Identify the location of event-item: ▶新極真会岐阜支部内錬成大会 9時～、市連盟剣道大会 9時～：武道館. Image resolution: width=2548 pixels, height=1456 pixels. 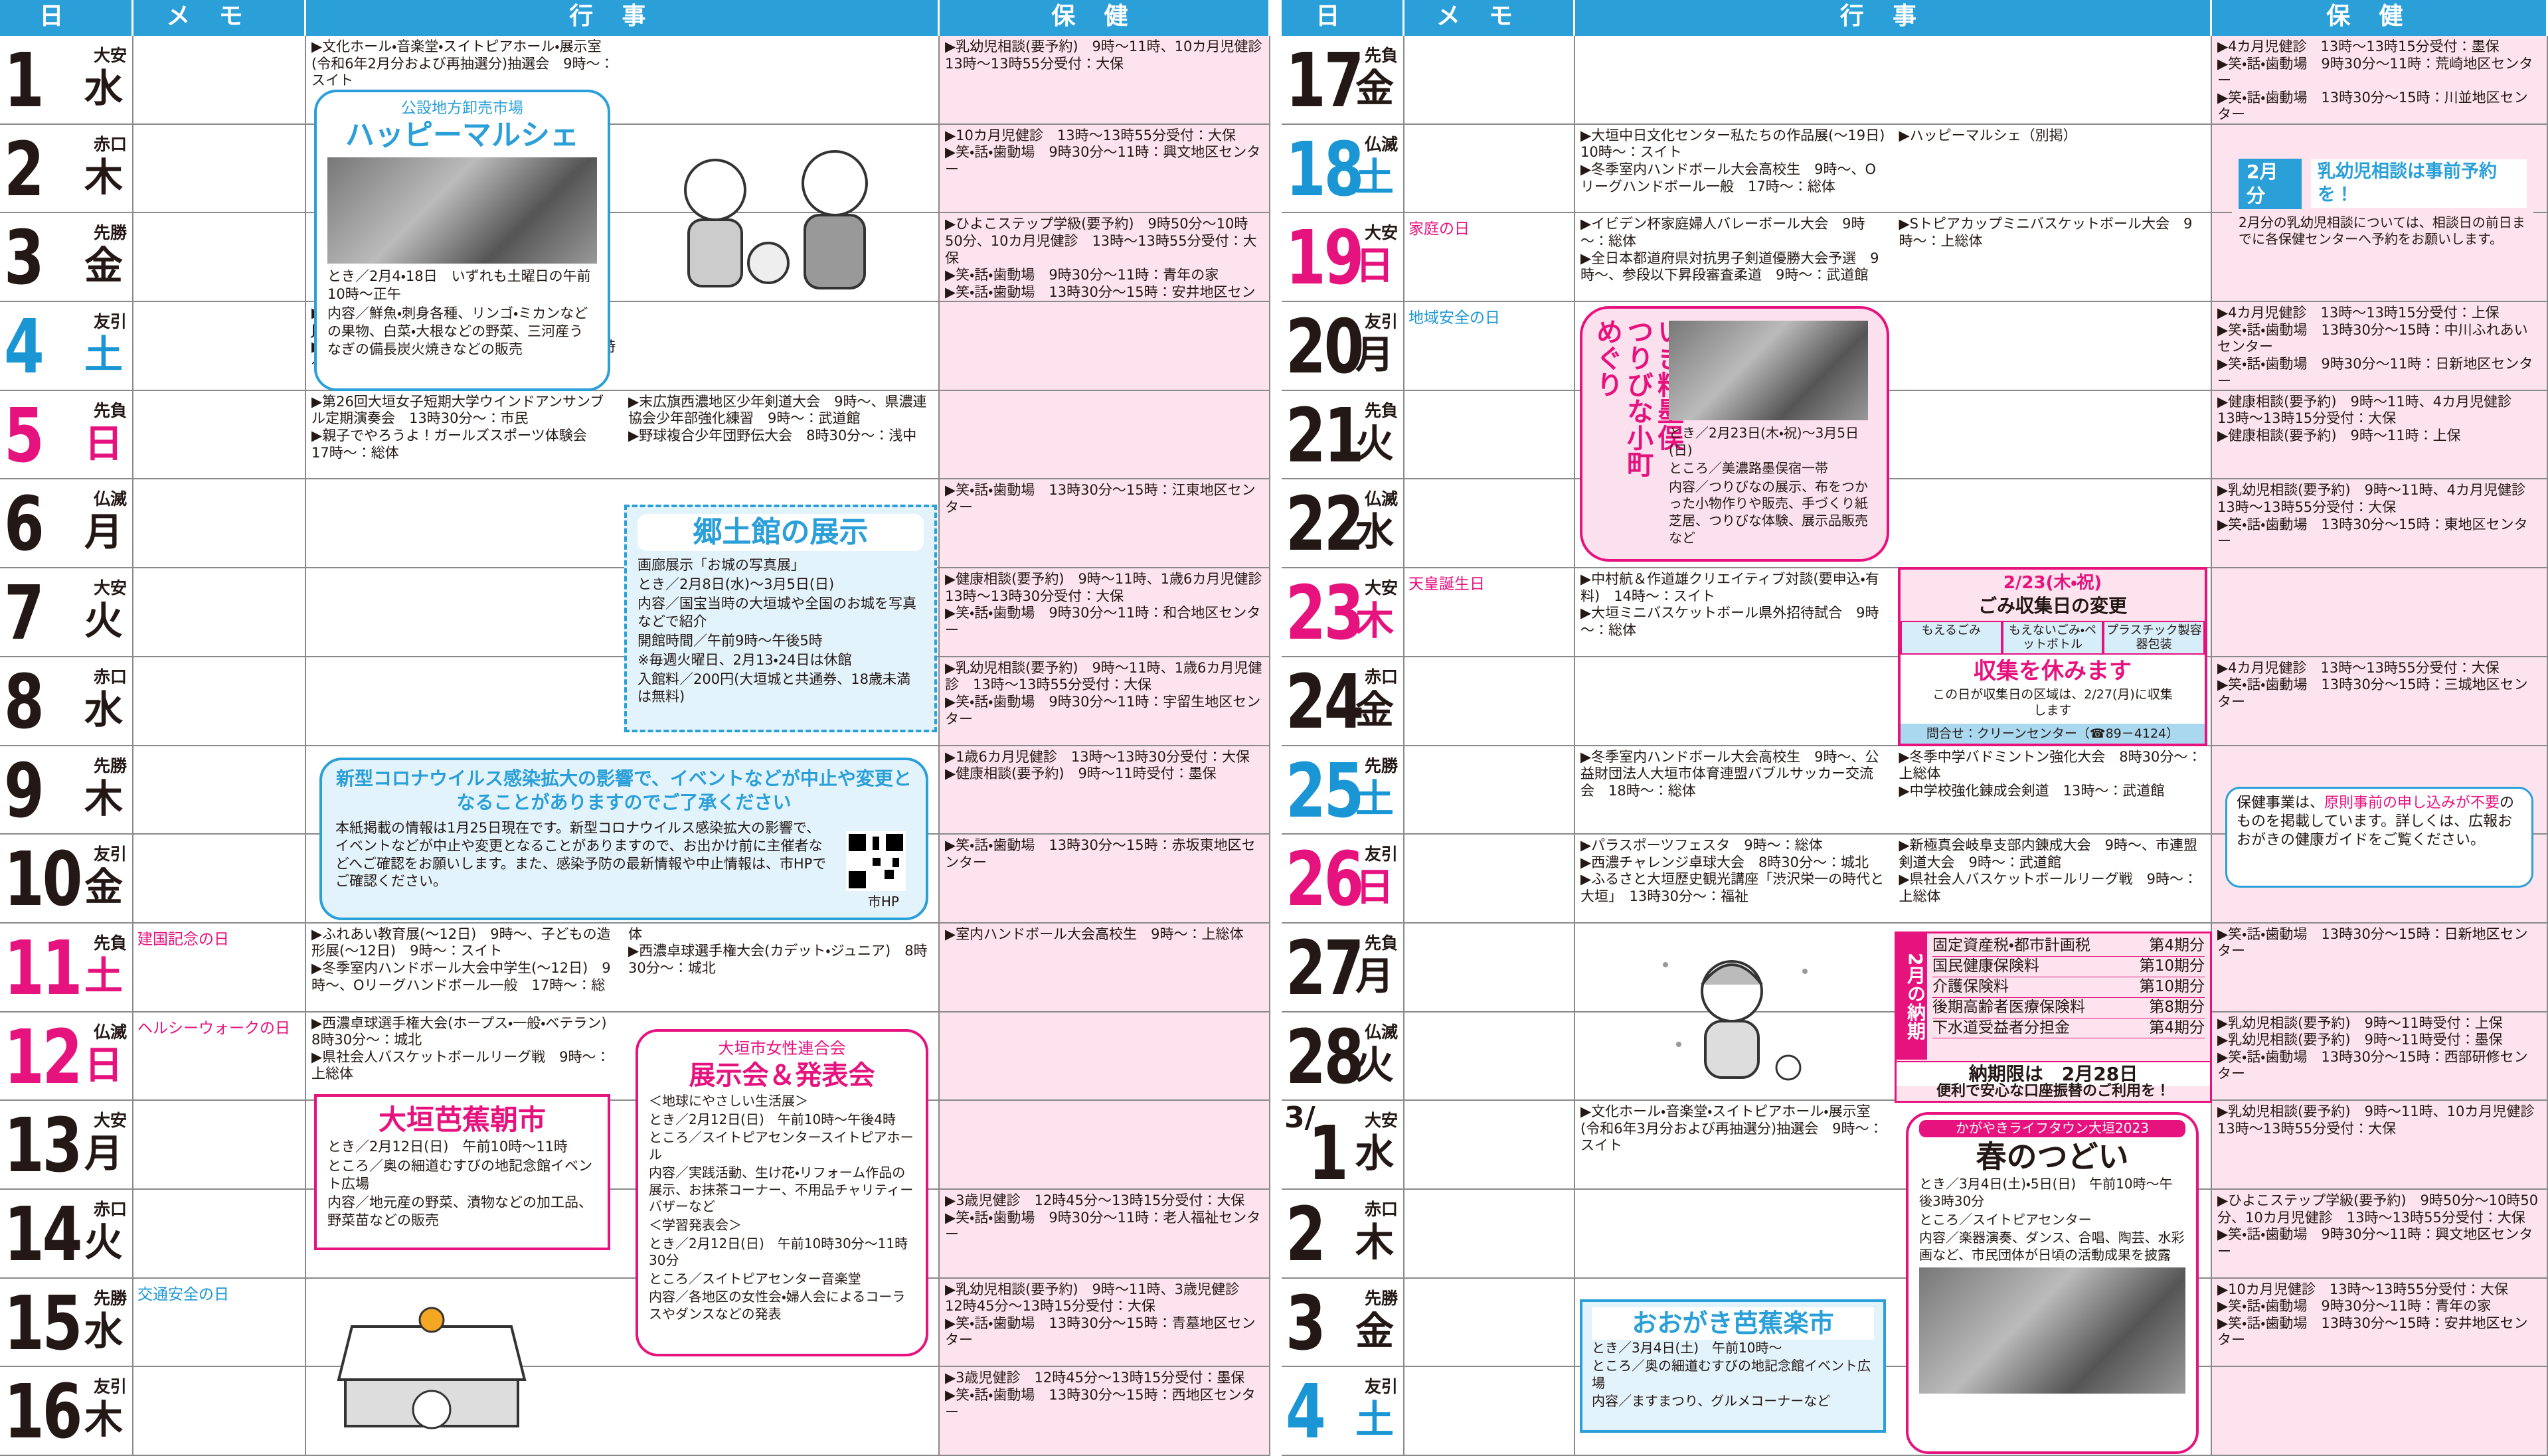
(2048, 853).